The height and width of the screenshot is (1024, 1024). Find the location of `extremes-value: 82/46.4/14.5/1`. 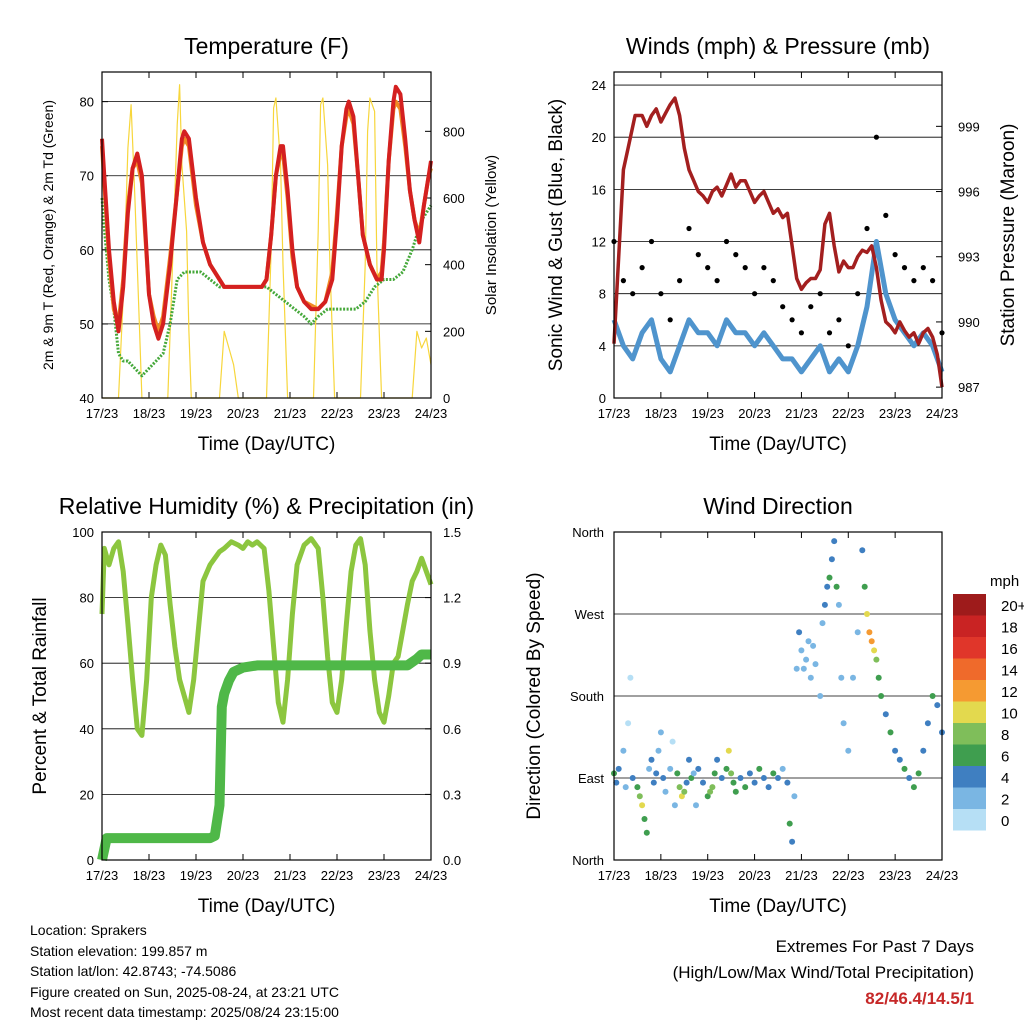

extremes-value: 82/46.4/14.5/1 is located at coordinates (919, 998).